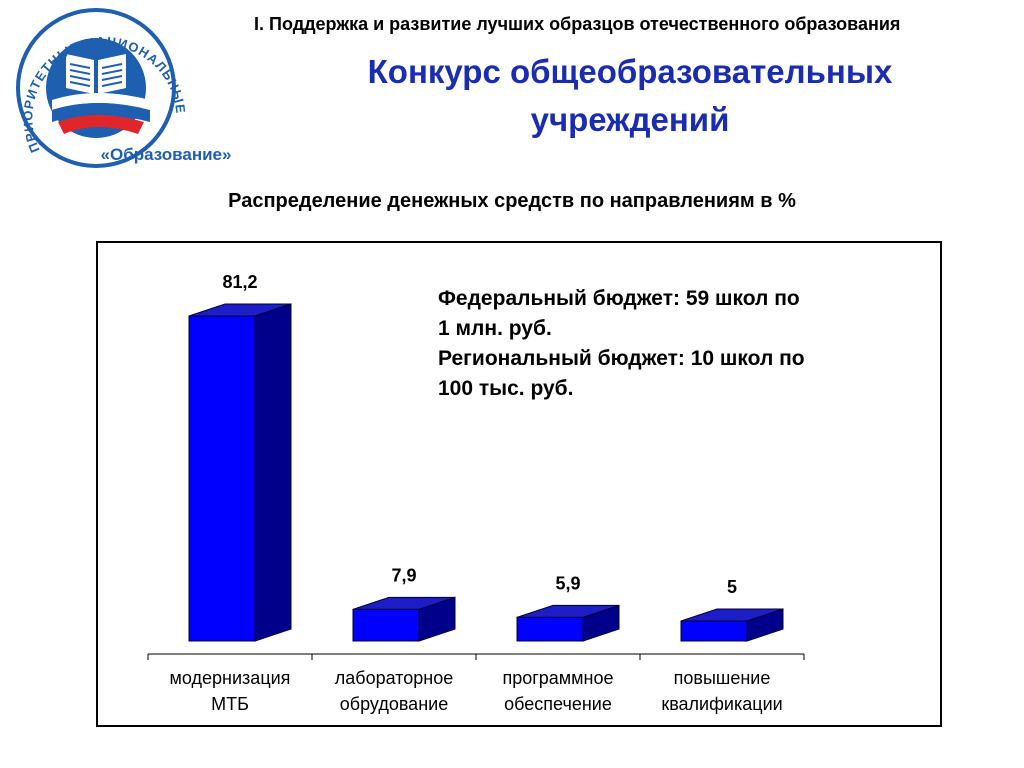 The height and width of the screenshot is (768, 1024). What do you see at coordinates (230, 678) in the screenshot?
I see `x-tick-label: модернизация` at bounding box center [230, 678].